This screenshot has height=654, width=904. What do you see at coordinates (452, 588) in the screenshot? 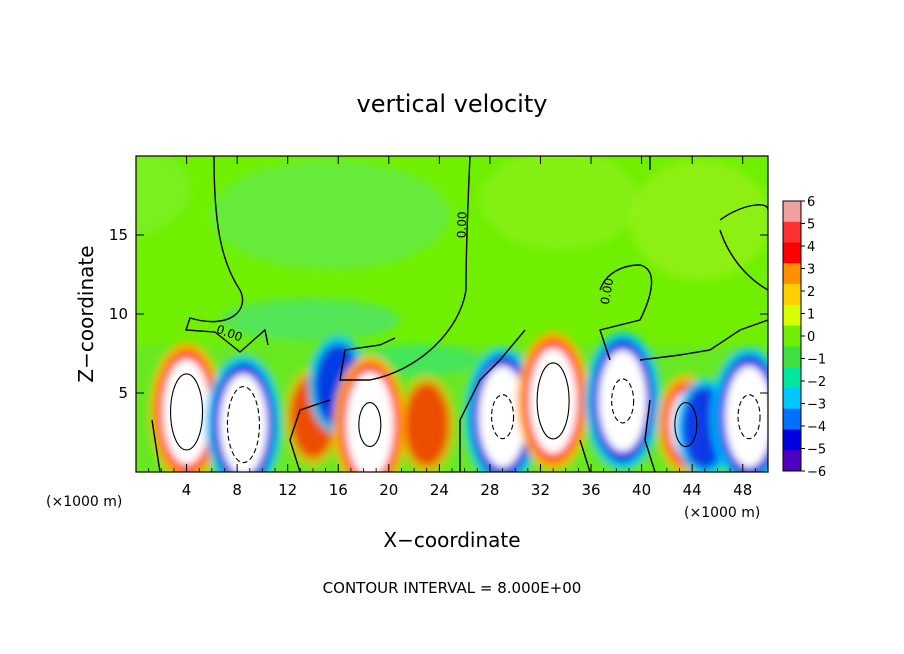
I see `contour-interval-note: CONTOUR INTERVAL = 8.000E+00` at bounding box center [452, 588].